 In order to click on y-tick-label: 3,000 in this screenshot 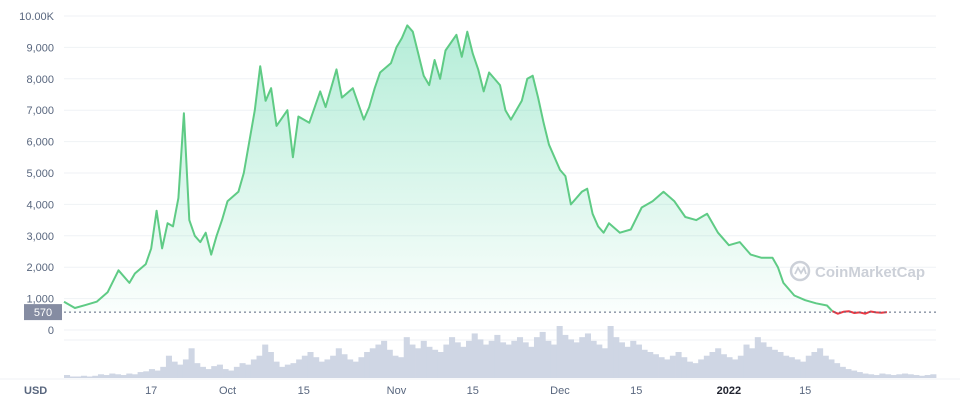, I will do `click(40, 237)`.